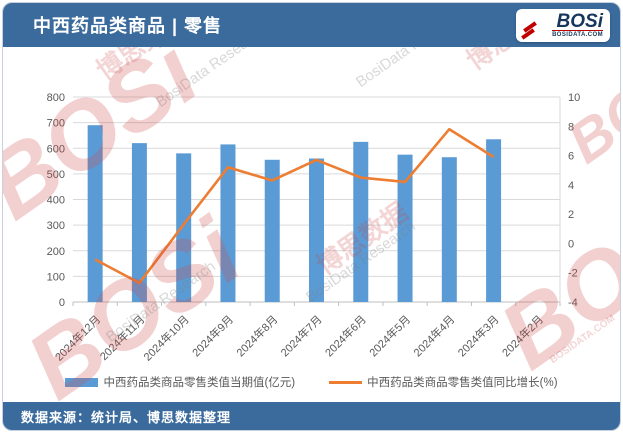  Describe the element at coordinates (56, 124) in the screenshot. I see `left-axis-tick-label: 700` at that location.